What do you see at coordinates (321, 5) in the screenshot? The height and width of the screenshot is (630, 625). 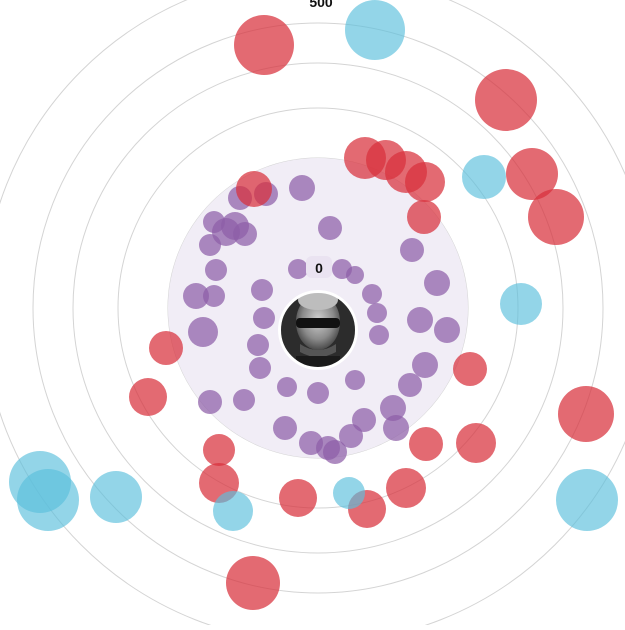 I see `tick-label-outer: 500` at bounding box center [321, 5].